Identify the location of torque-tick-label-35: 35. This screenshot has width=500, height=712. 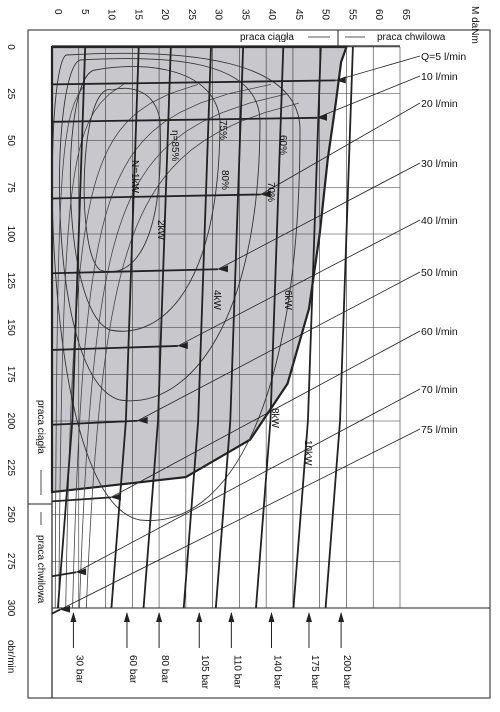
(244, 15).